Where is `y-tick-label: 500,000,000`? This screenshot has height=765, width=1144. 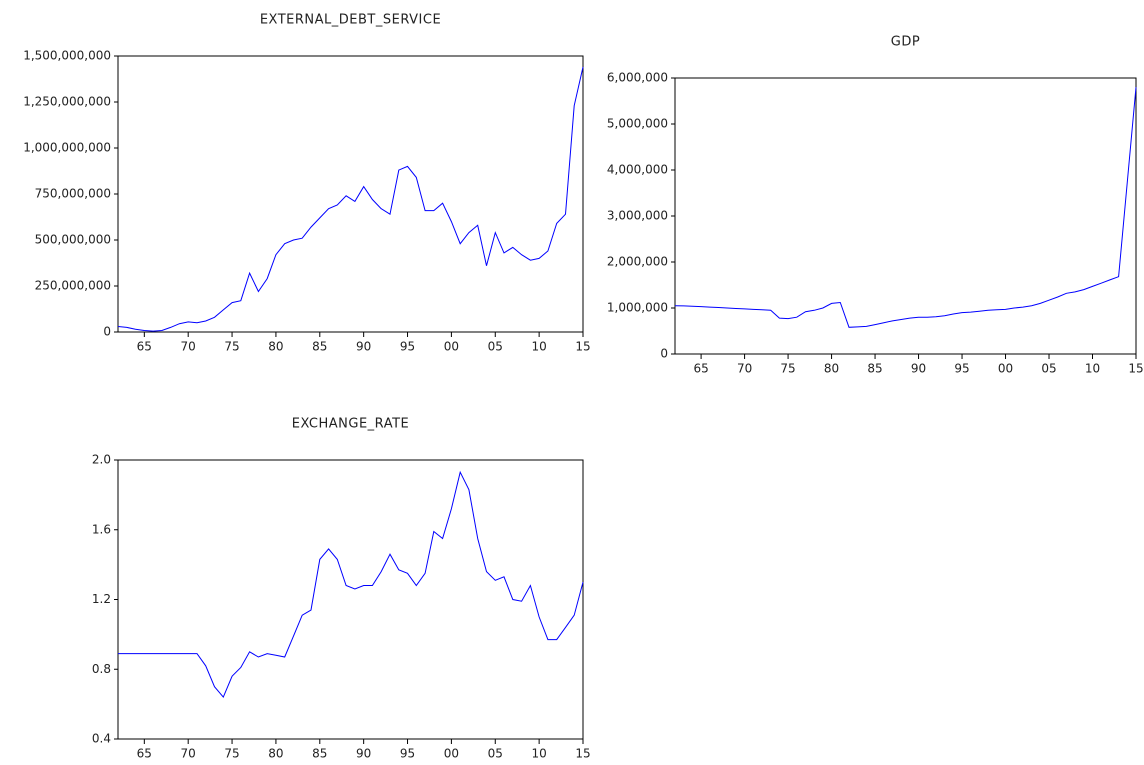 y-tick-label: 500,000,000 is located at coordinates (73, 240).